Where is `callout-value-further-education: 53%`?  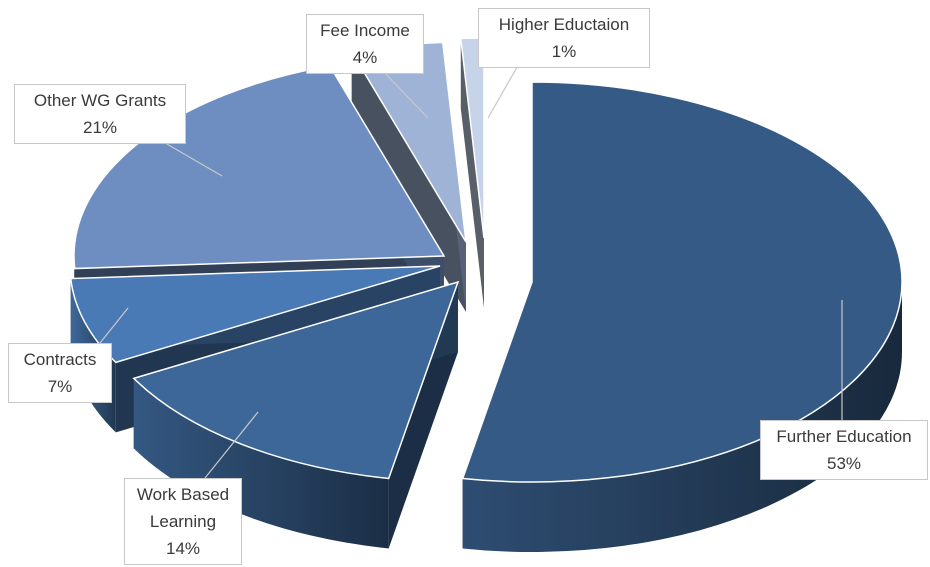
callout-value-further-education: 53% is located at coordinates (844, 463).